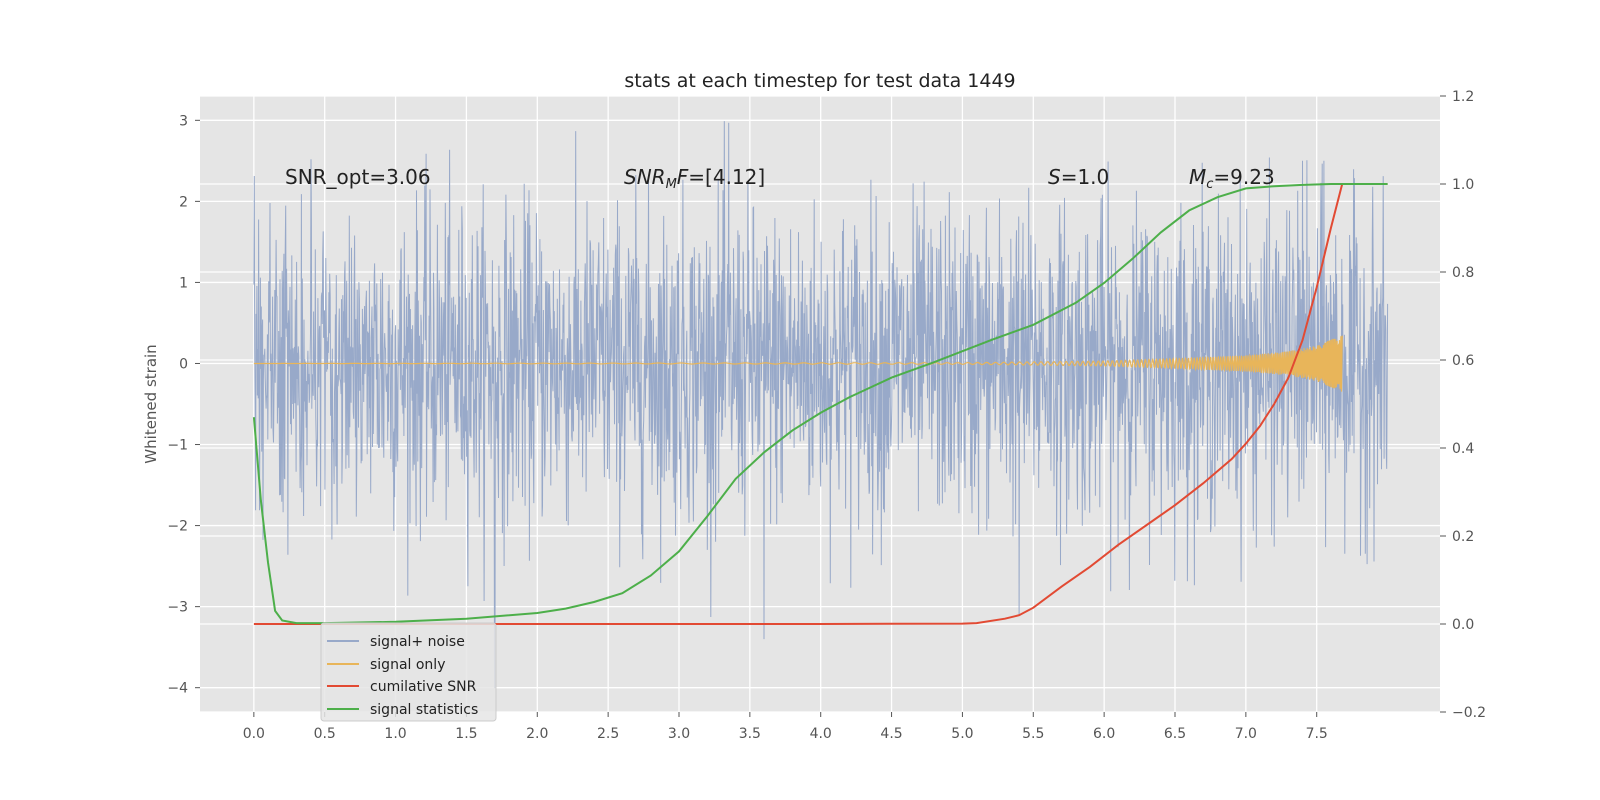  Describe the element at coordinates (1463, 449) in the screenshot. I see `y2-tick-label: 0.4` at that location.